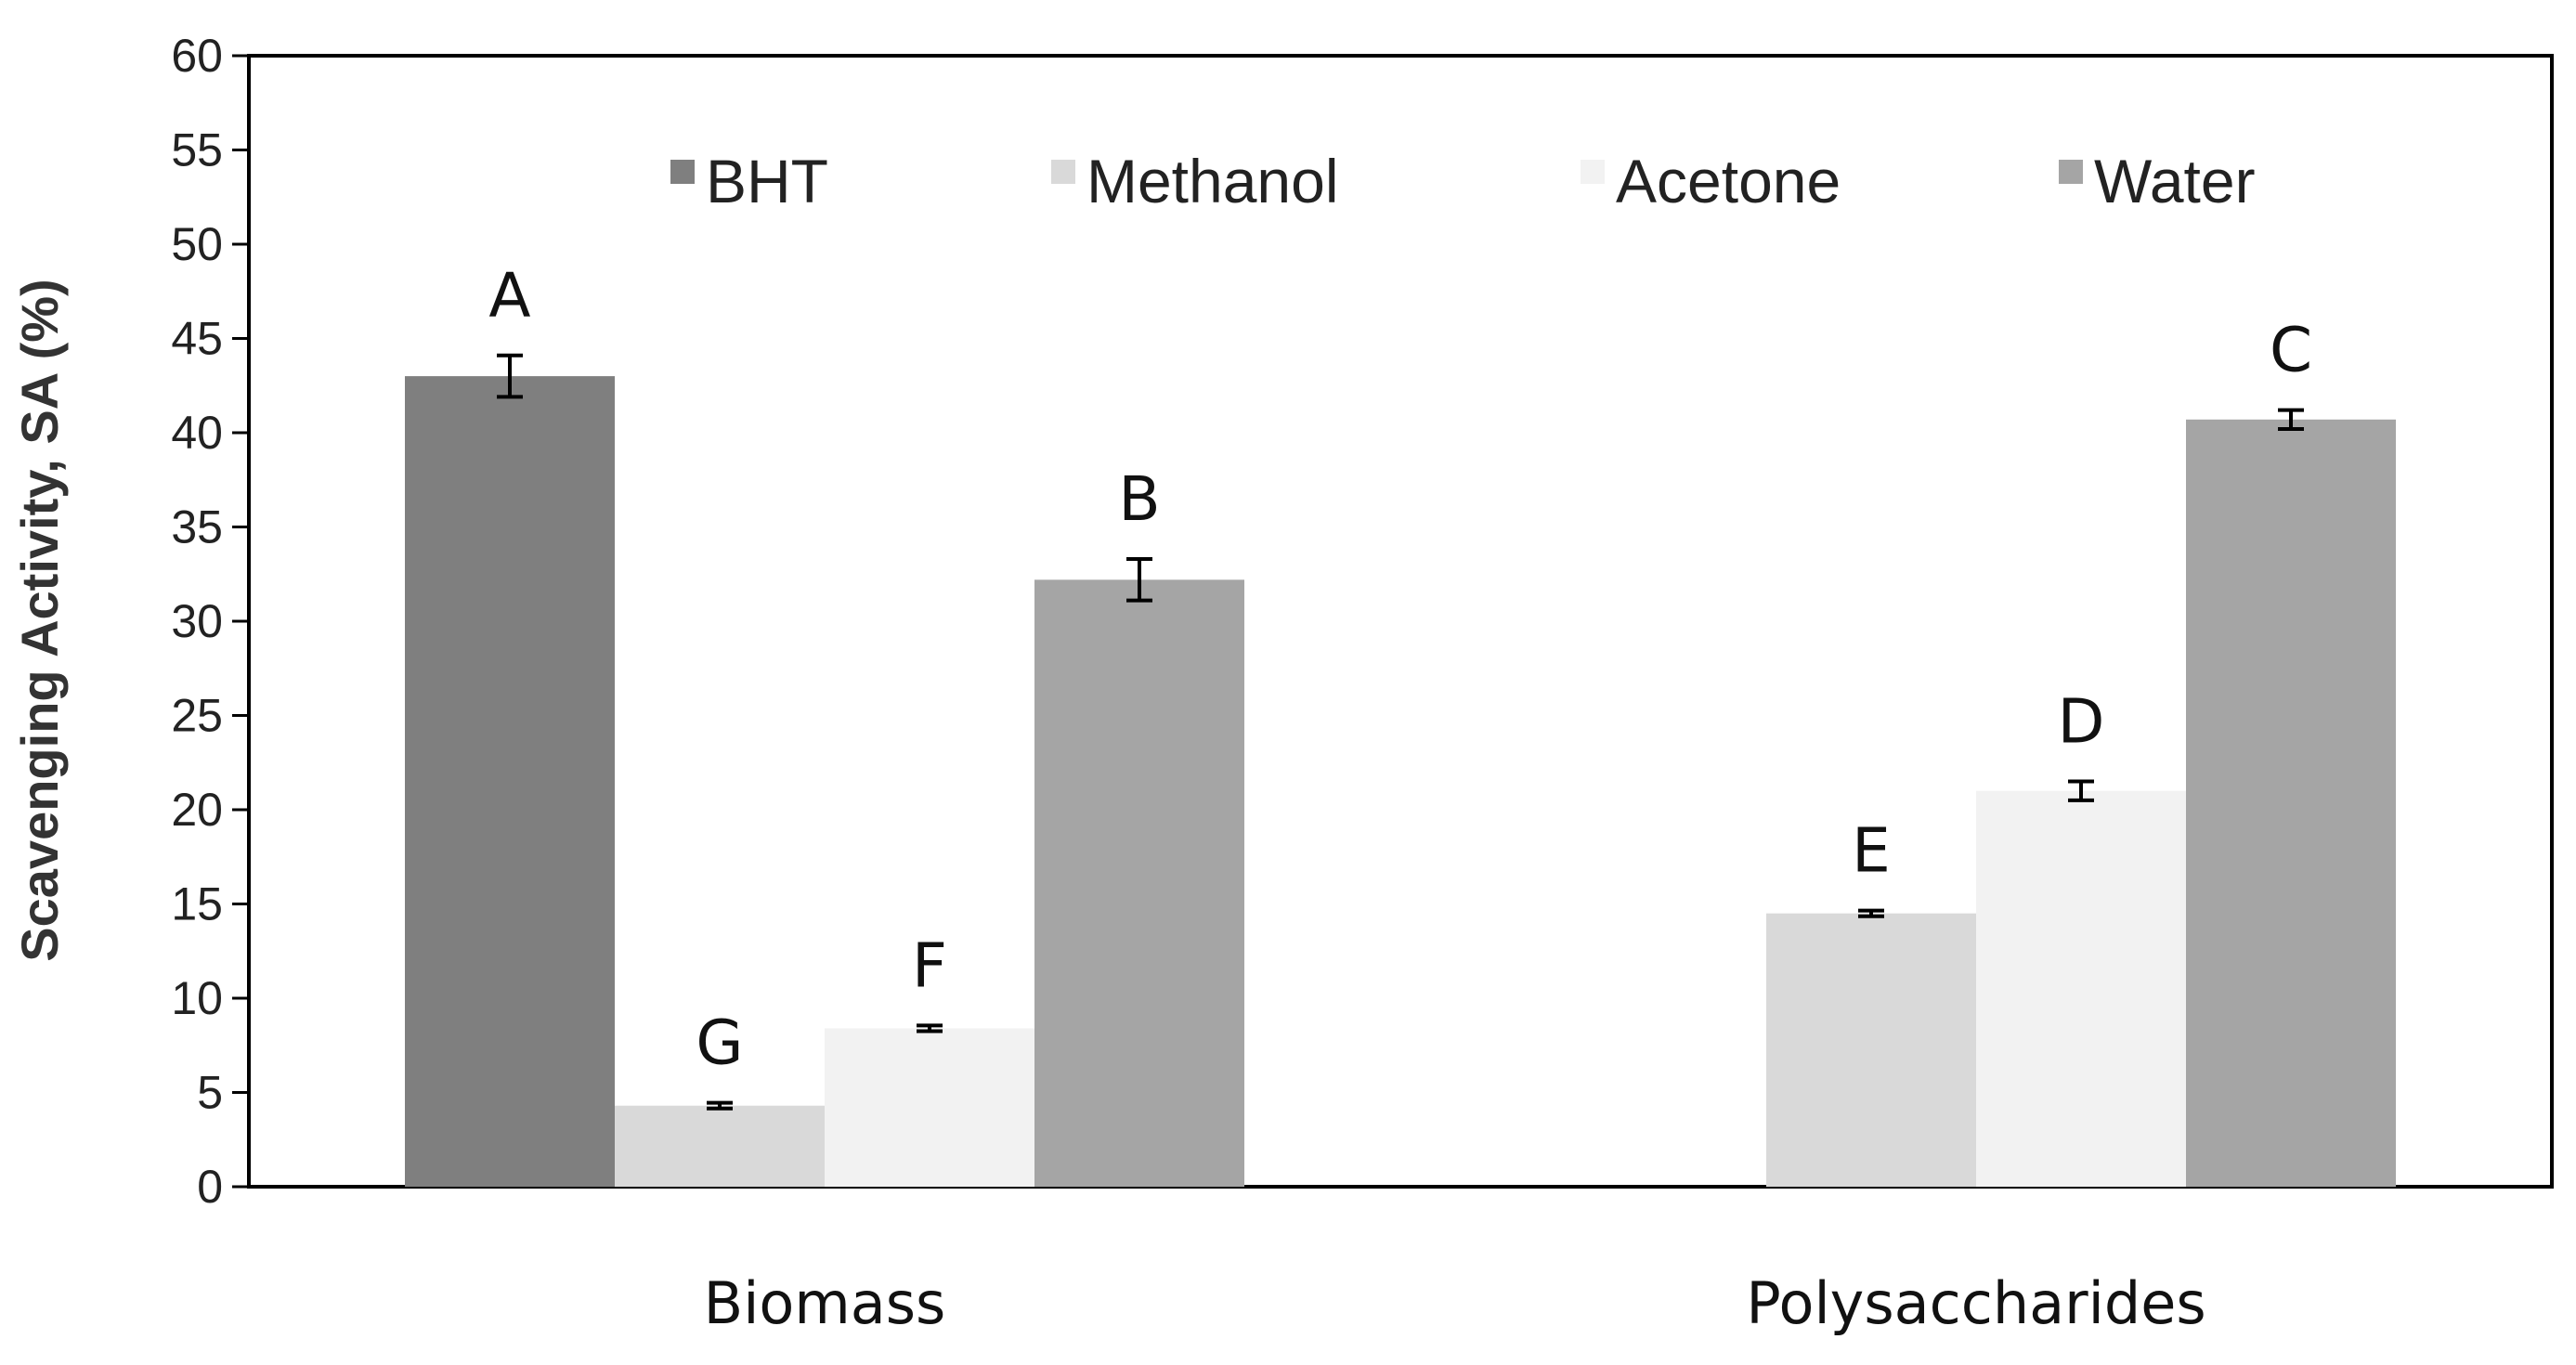 The width and height of the screenshot is (2576, 1365). I want to click on y-axis-title: Scavenging Activity, SA (%), so click(39, 620).